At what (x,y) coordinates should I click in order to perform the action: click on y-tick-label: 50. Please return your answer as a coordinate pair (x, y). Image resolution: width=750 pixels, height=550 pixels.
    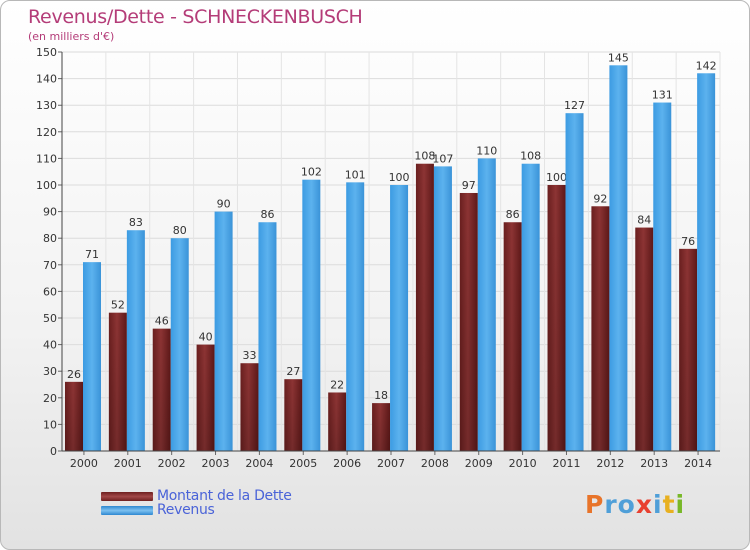
    Looking at the image, I should click on (50, 318).